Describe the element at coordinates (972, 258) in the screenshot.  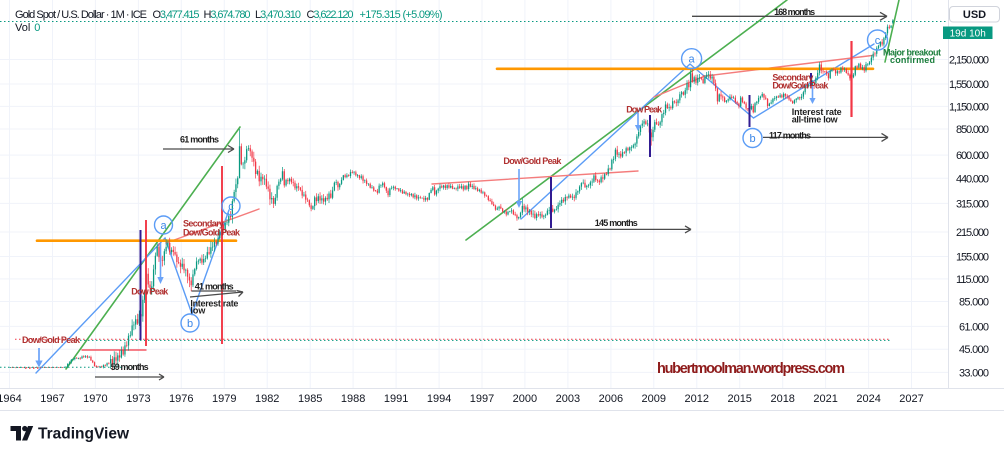
I see `svg-text: 155.000` at that location.